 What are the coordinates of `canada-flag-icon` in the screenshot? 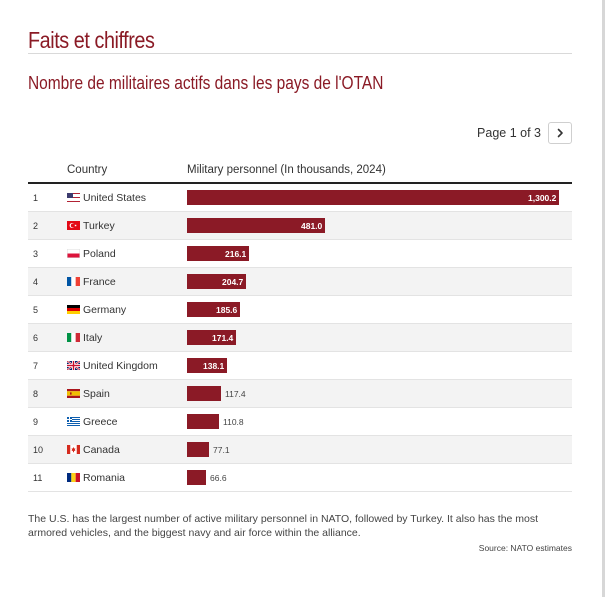 It's located at (73, 449).